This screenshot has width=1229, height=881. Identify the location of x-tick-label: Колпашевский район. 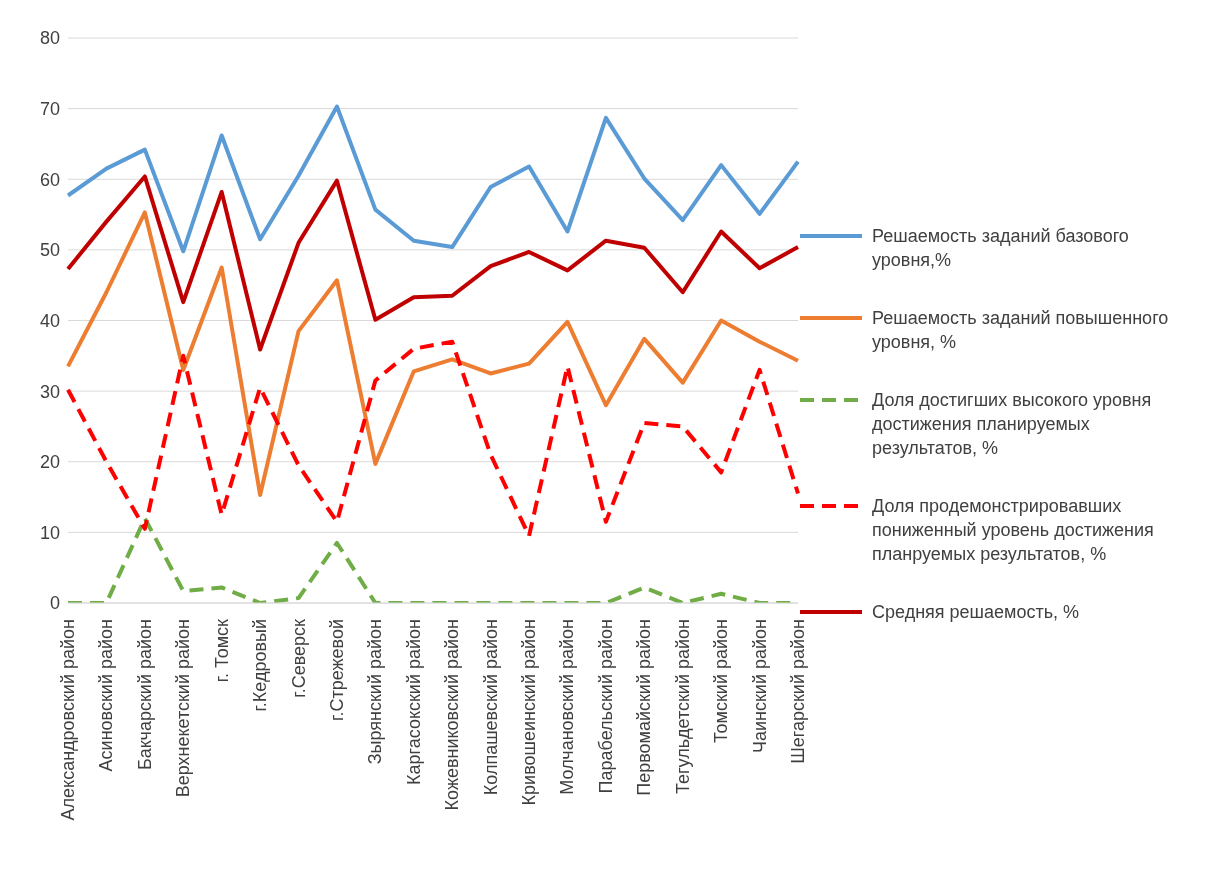
(490, 707).